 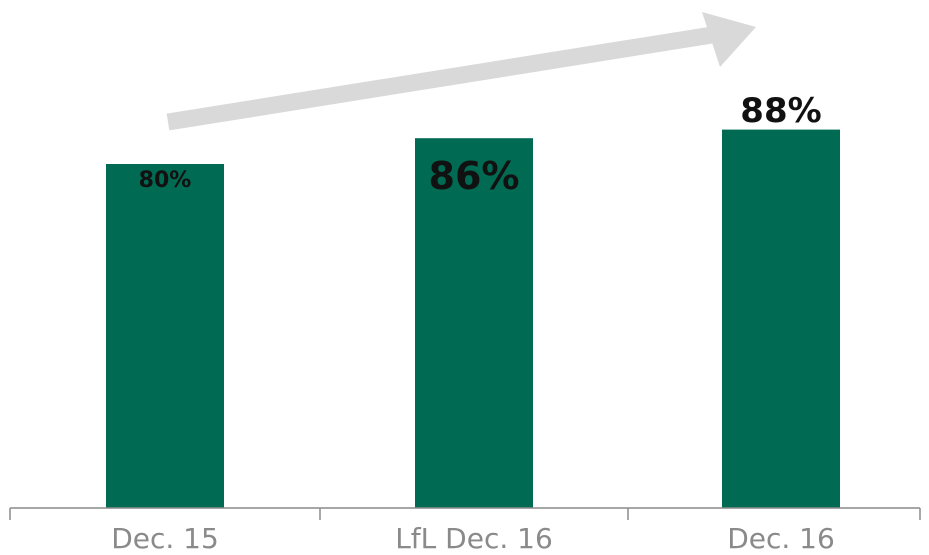 I want to click on x-tick-label: Dec. 16, so click(x=781, y=538).